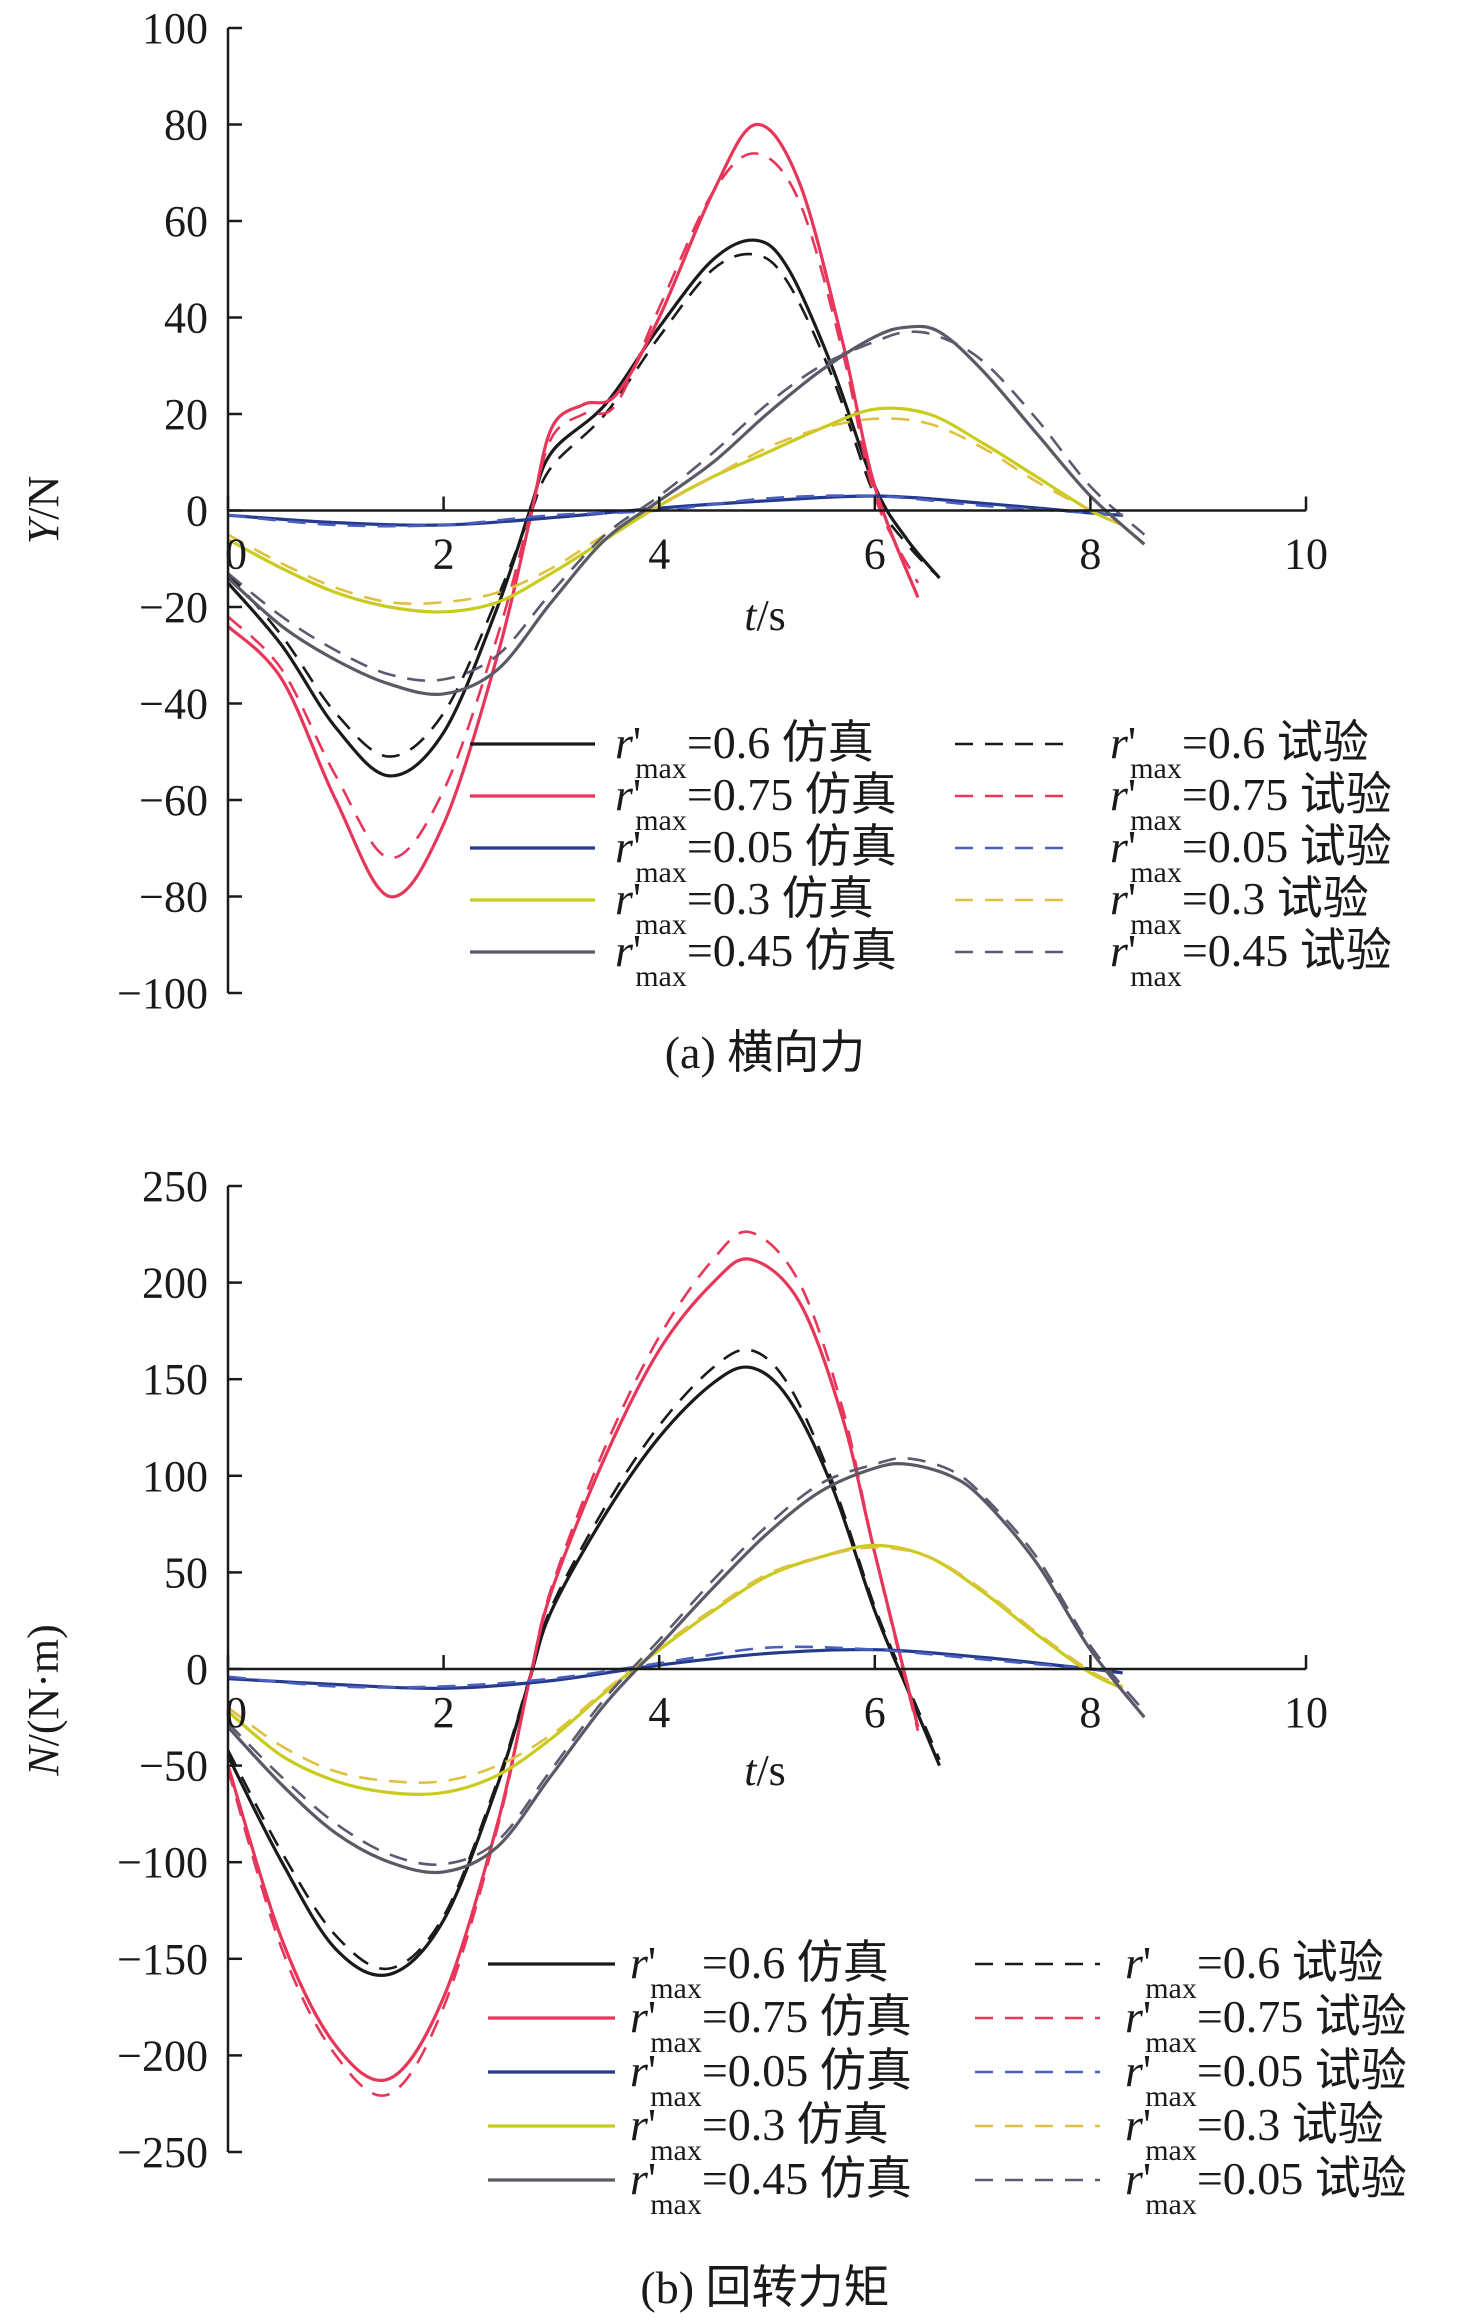 The image size is (1476, 2323). I want to click on y-tick-label: 20, so click(186, 414).